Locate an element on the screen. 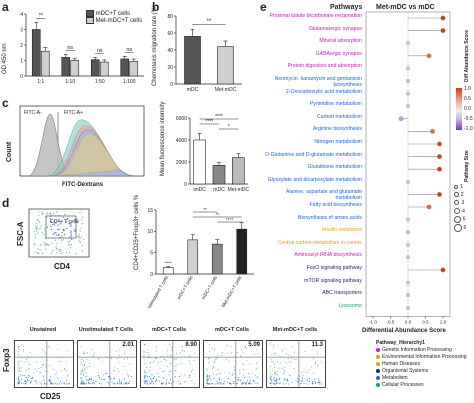  flow-plot-svg is located at coordinates (233, 364).